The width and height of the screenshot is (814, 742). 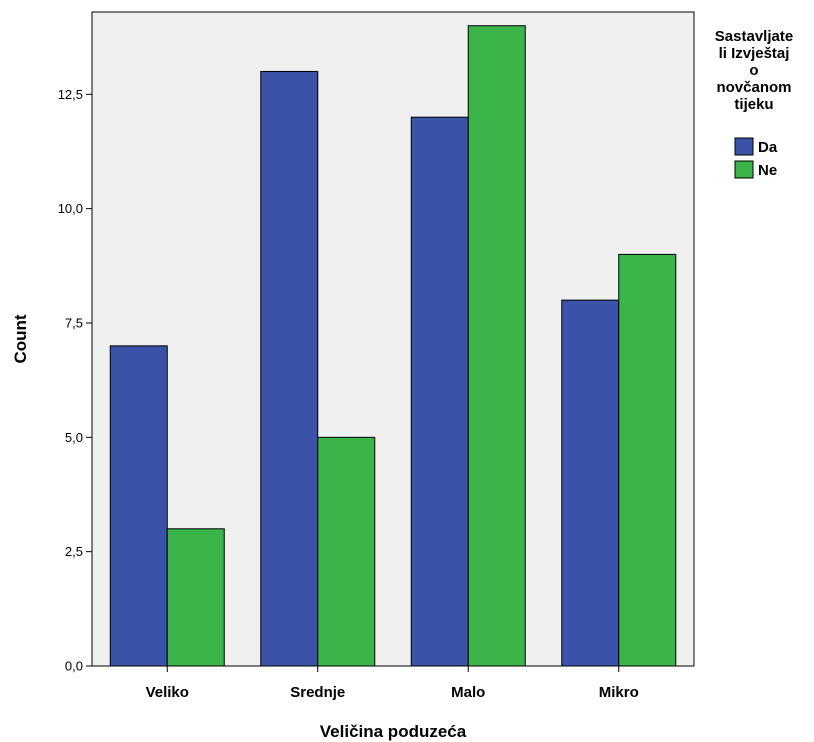 What do you see at coordinates (70, 208) in the screenshot?
I see `y-tick-label: 10,0` at bounding box center [70, 208].